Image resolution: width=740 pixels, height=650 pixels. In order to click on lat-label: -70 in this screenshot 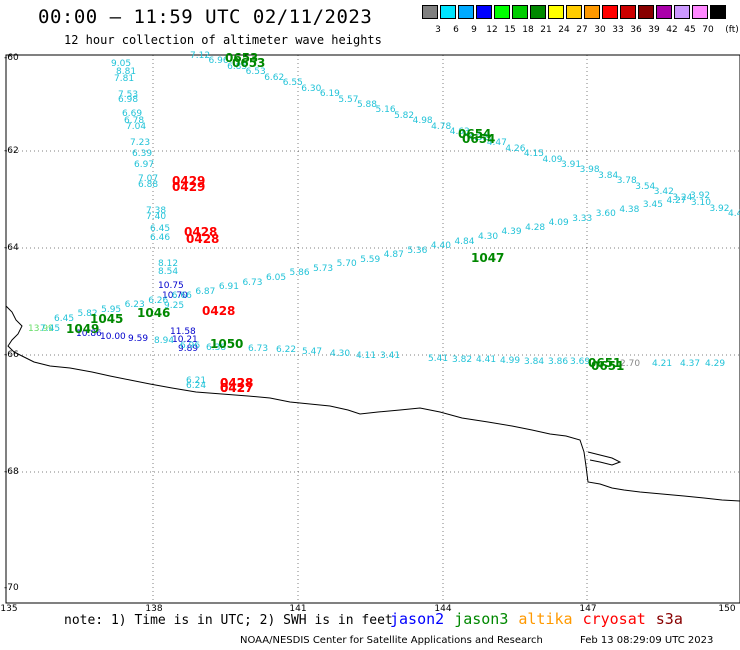, I will do `click(11, 588)`.